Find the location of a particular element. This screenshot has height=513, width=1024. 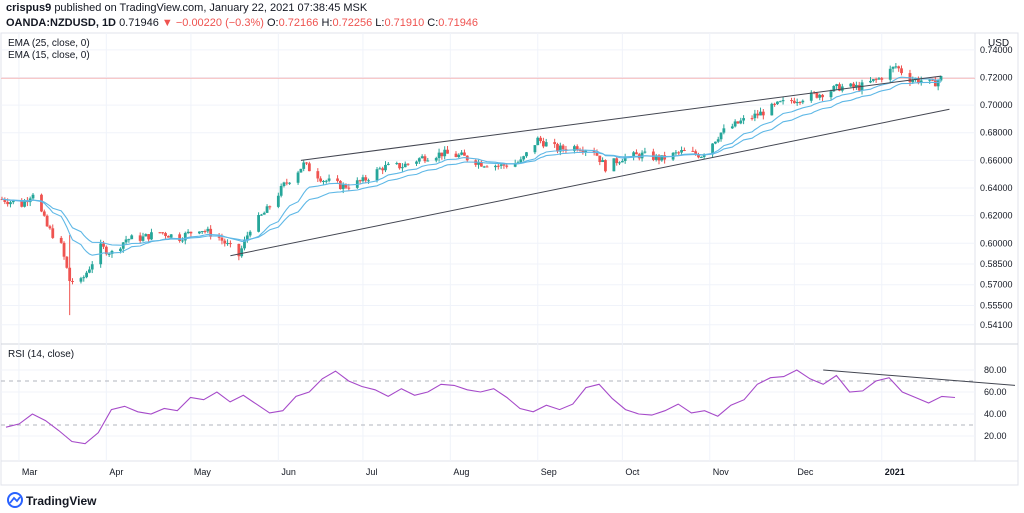

price-trendline is located at coordinates (621, 118).